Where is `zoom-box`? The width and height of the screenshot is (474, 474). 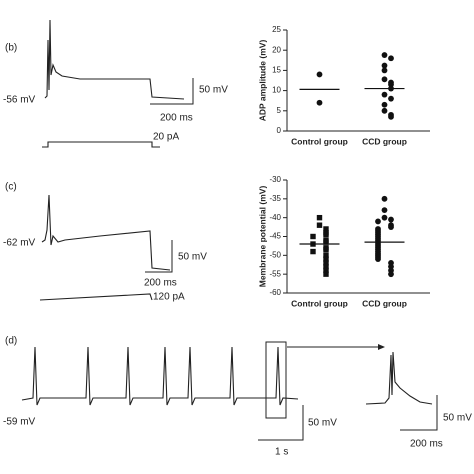
zoom-box is located at coordinates (276, 380).